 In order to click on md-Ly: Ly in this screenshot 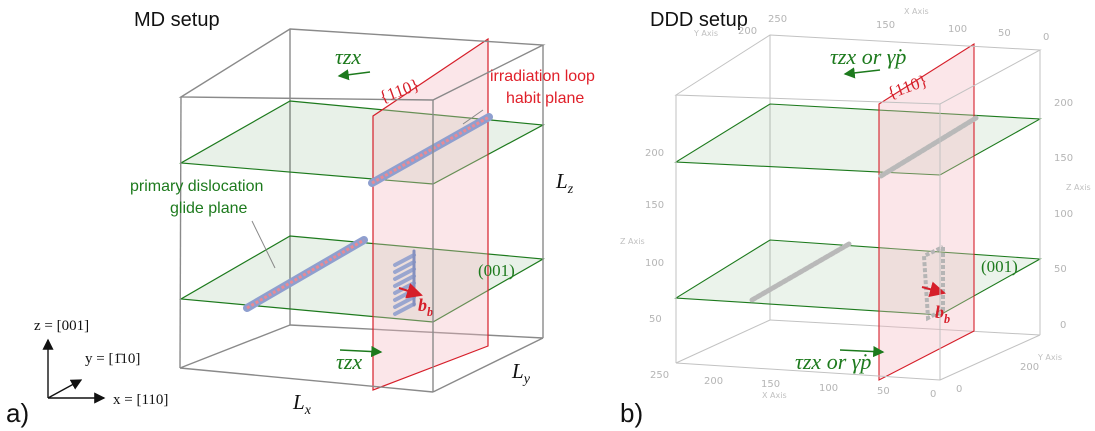, I will do `click(521, 373)`.